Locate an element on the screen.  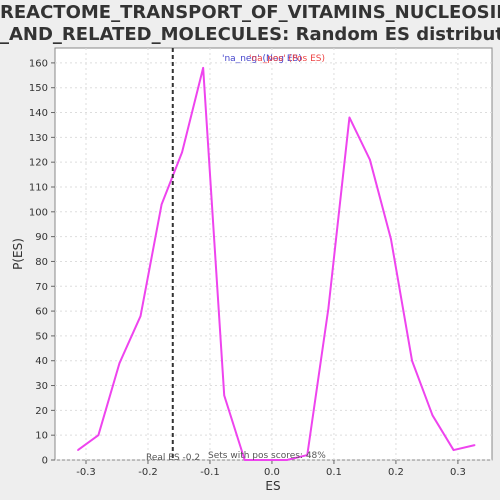
y-tick-label: 110 is located at coordinates (38, 187).